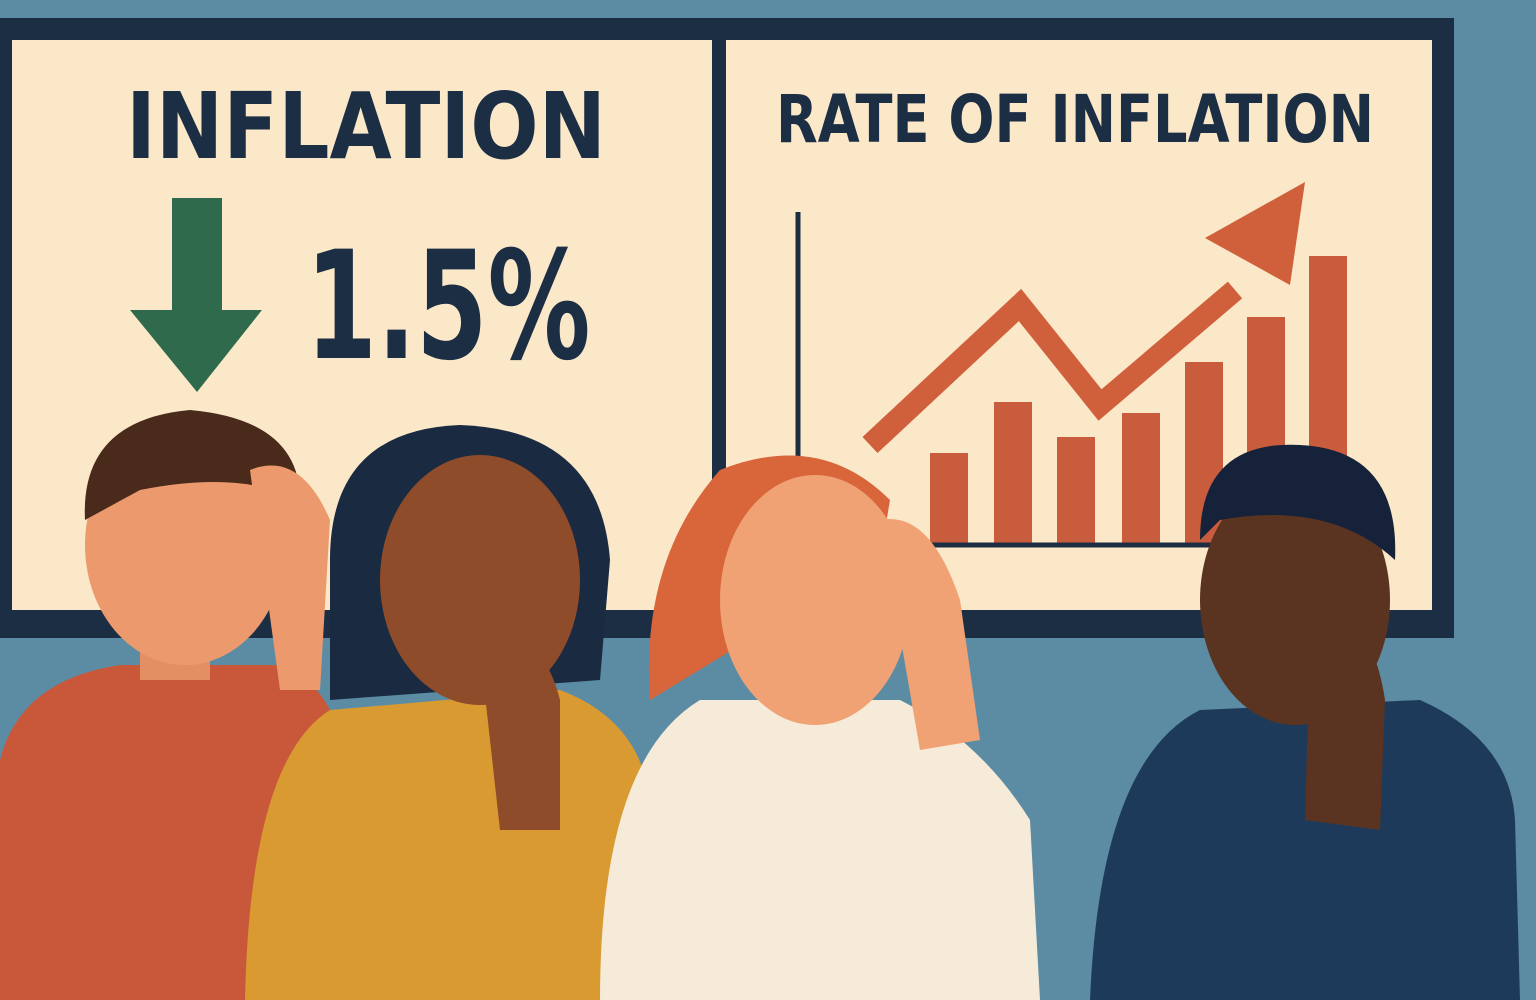  Describe the element at coordinates (1052, 367) in the screenshot. I see `trend-line` at that location.